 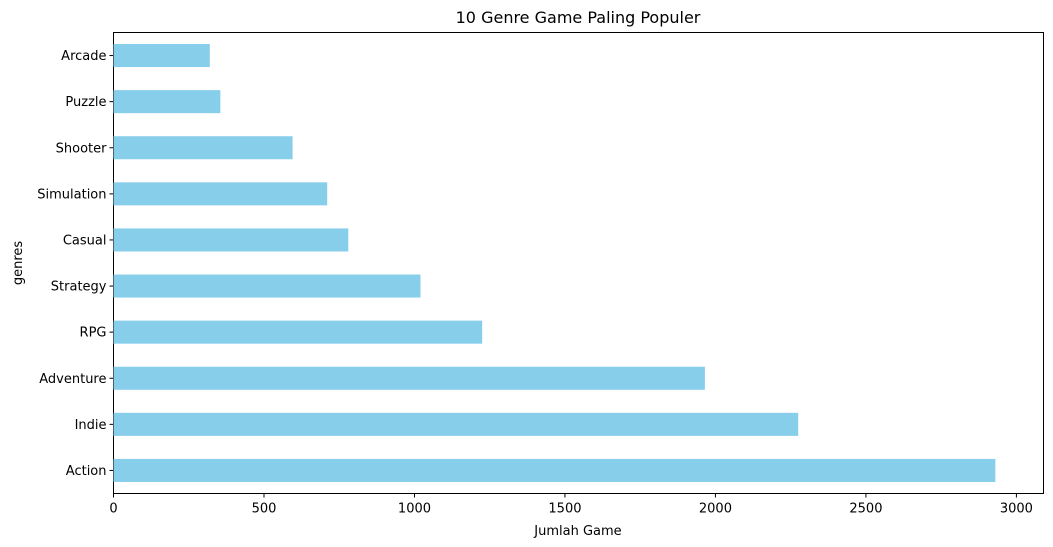 I want to click on y-tick-label: RPG, so click(x=93, y=333).